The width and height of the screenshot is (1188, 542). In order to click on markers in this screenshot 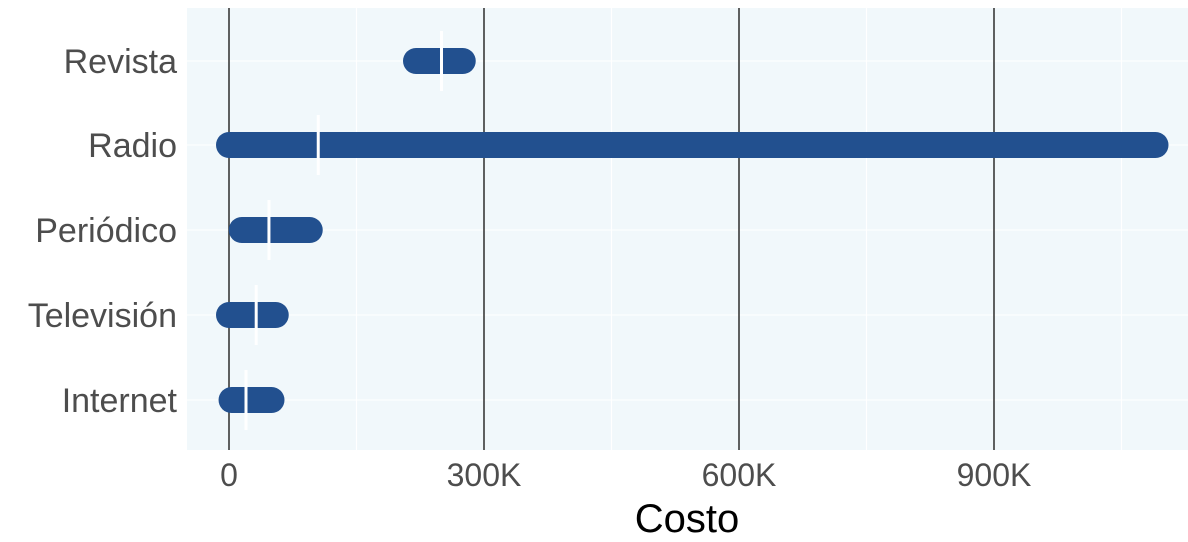, I will do `click(343, 230)`.